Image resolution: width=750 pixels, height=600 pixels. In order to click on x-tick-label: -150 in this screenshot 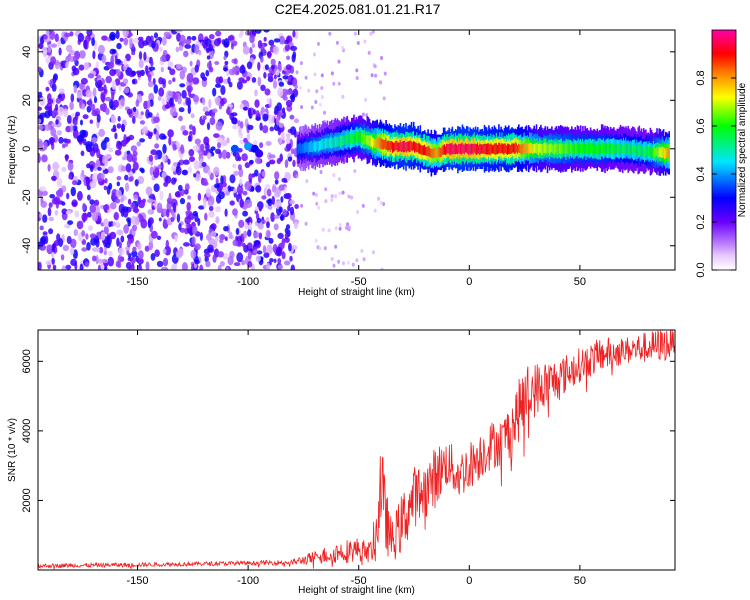, I will do `click(138, 282)`.